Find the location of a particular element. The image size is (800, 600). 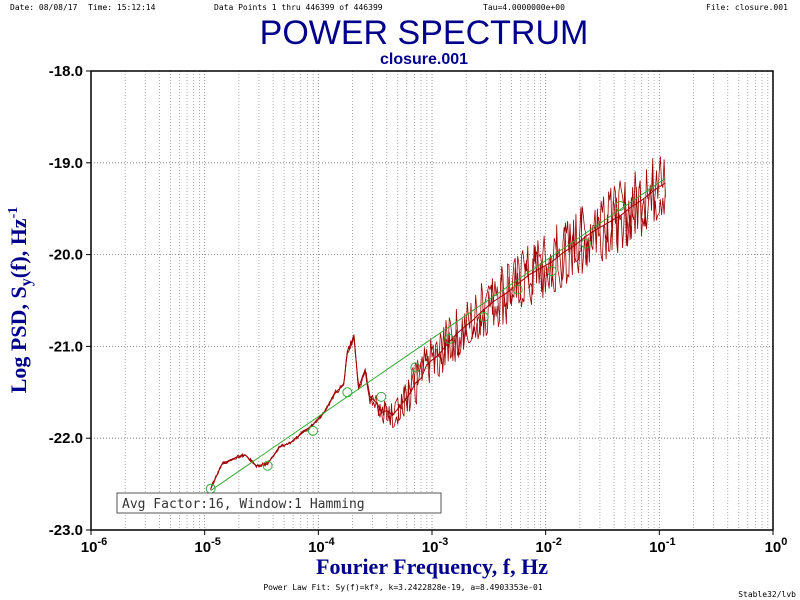

y-axis-label-mid: (f), Hz is located at coordinates (18, 248).